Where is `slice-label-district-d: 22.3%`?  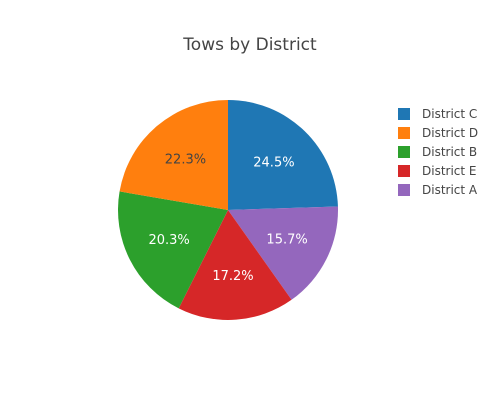 slice-label-district-d: 22.3% is located at coordinates (185, 160).